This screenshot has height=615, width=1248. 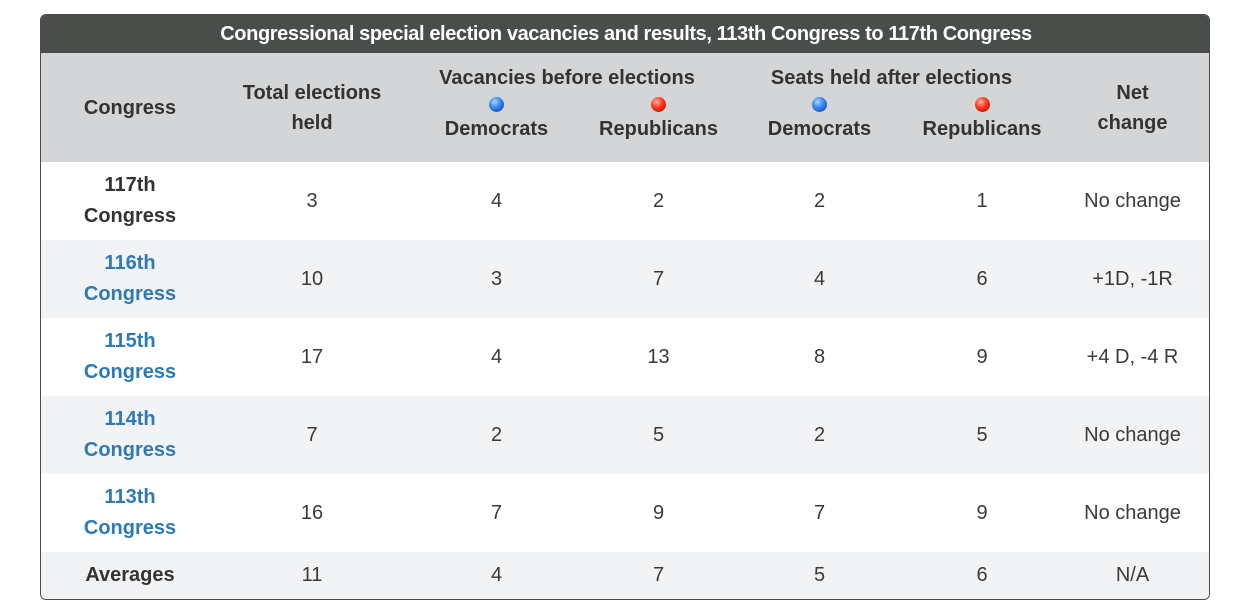 I want to click on vac-rep-cell: 2, so click(x=658, y=200).